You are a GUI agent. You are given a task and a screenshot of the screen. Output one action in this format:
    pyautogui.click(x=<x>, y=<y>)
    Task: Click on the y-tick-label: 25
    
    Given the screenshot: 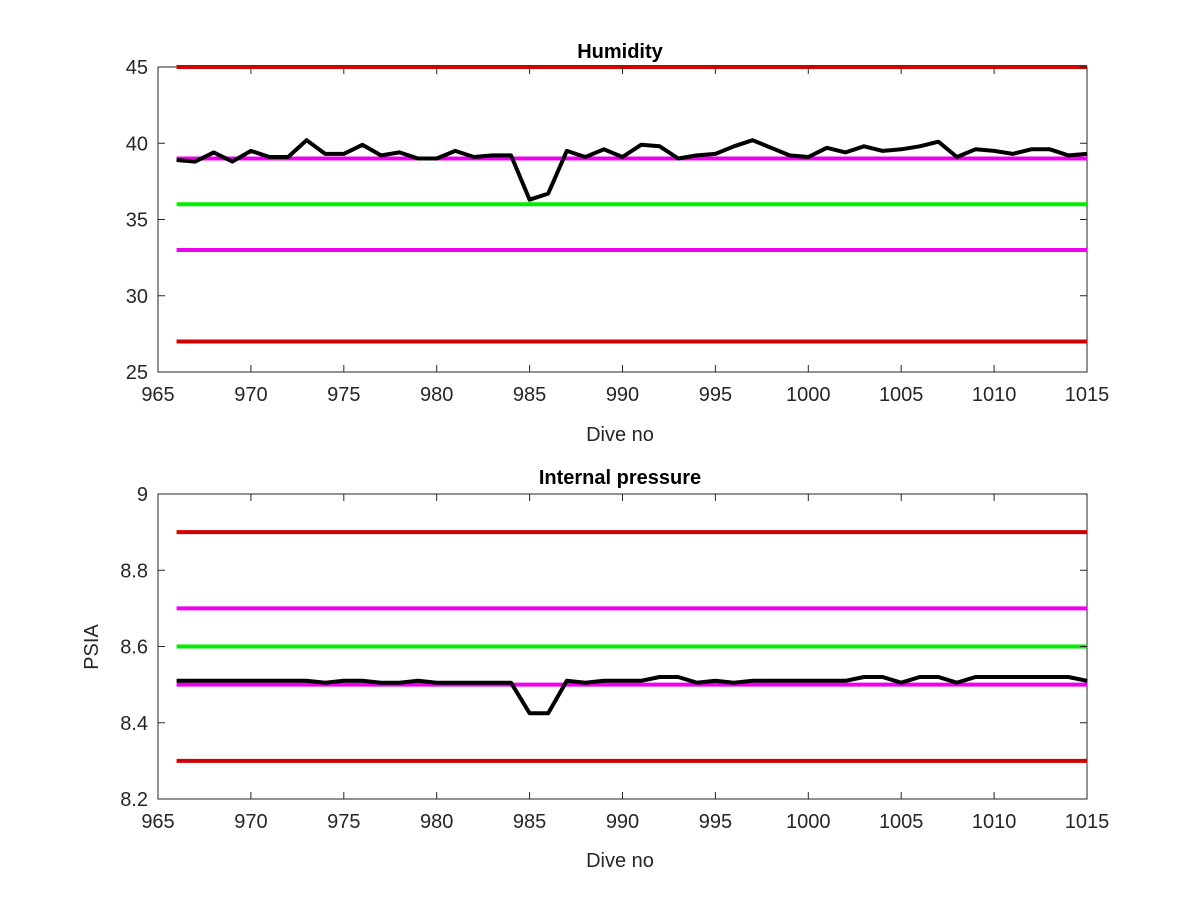 What is the action you would take?
    pyautogui.click(x=137, y=373)
    